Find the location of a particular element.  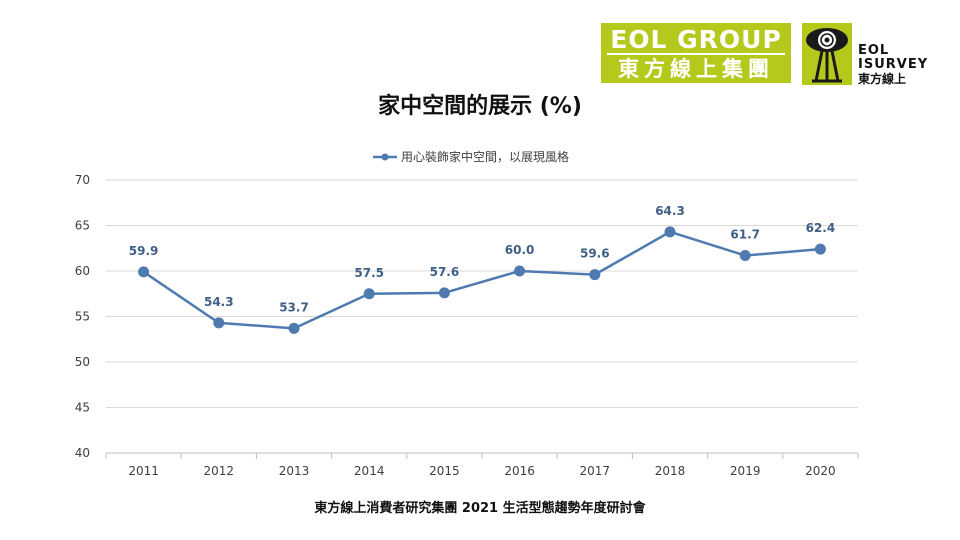

data-label: 53.7 is located at coordinates (294, 307).